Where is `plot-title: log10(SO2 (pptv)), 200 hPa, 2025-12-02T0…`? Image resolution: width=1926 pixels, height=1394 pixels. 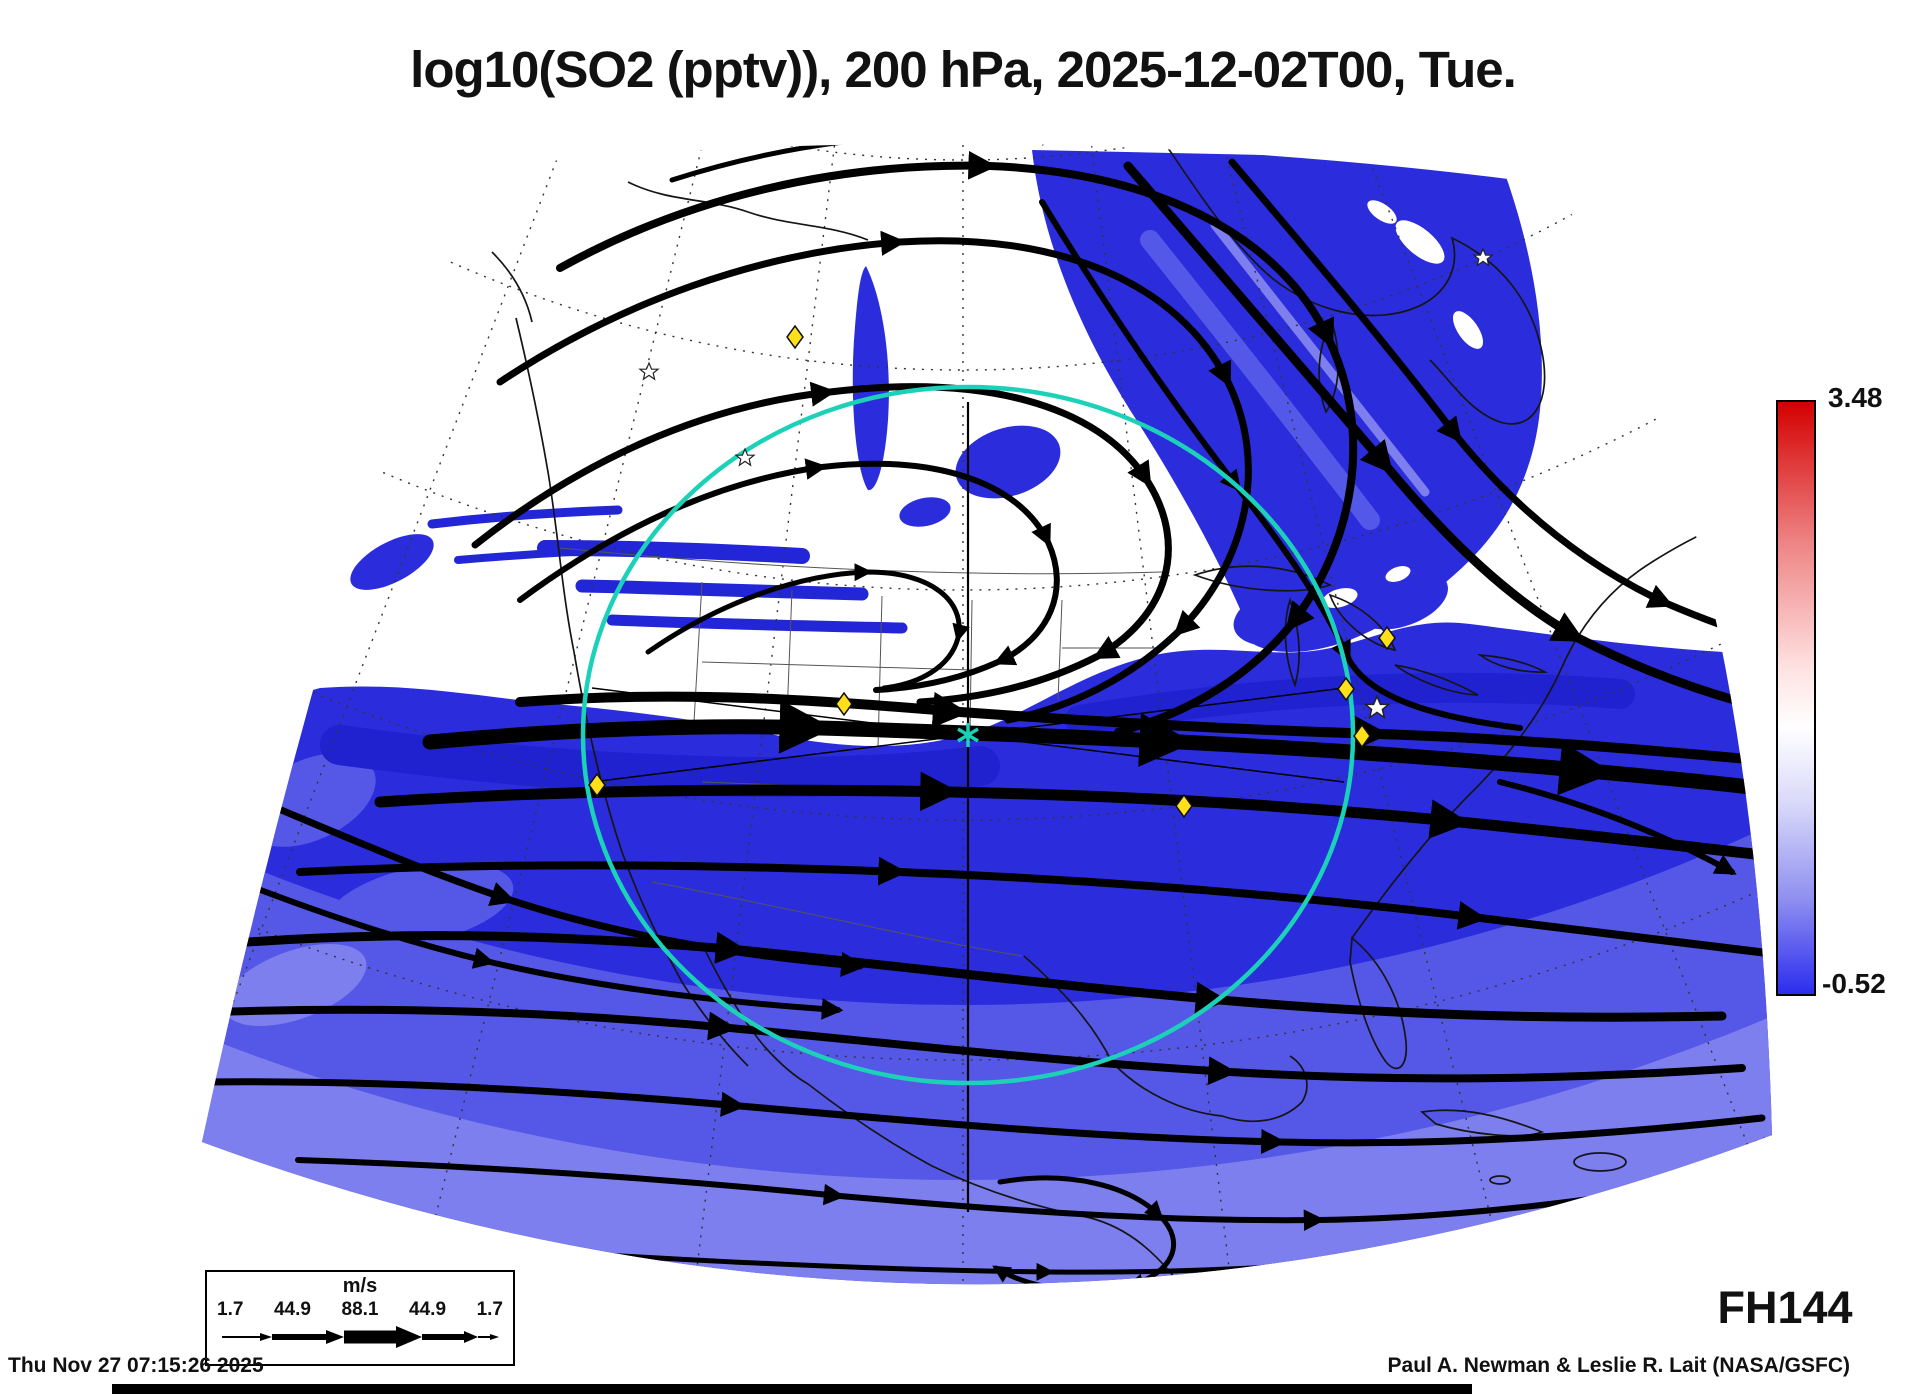
plot-title: log10(SO2 (pptv)), 200 hPa, 2025-12-02T0… is located at coordinates (963, 69).